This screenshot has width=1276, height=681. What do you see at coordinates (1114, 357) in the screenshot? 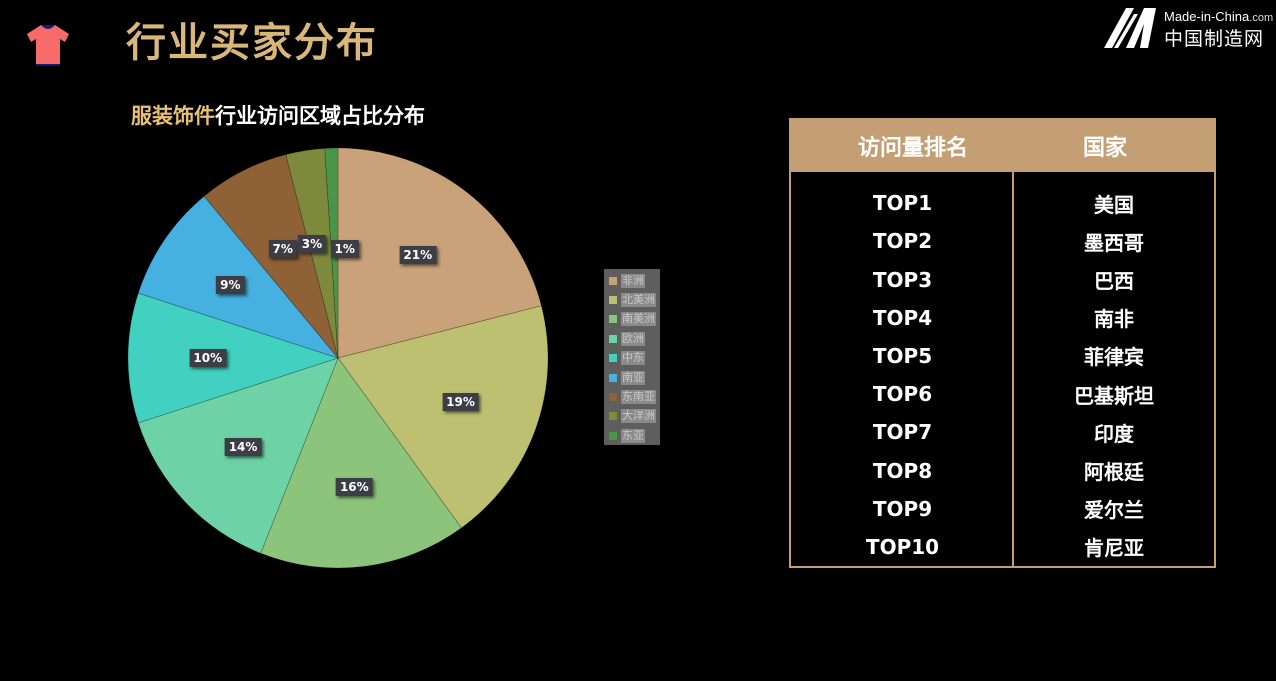
I see `country-cell: 菲律宾` at bounding box center [1114, 357].